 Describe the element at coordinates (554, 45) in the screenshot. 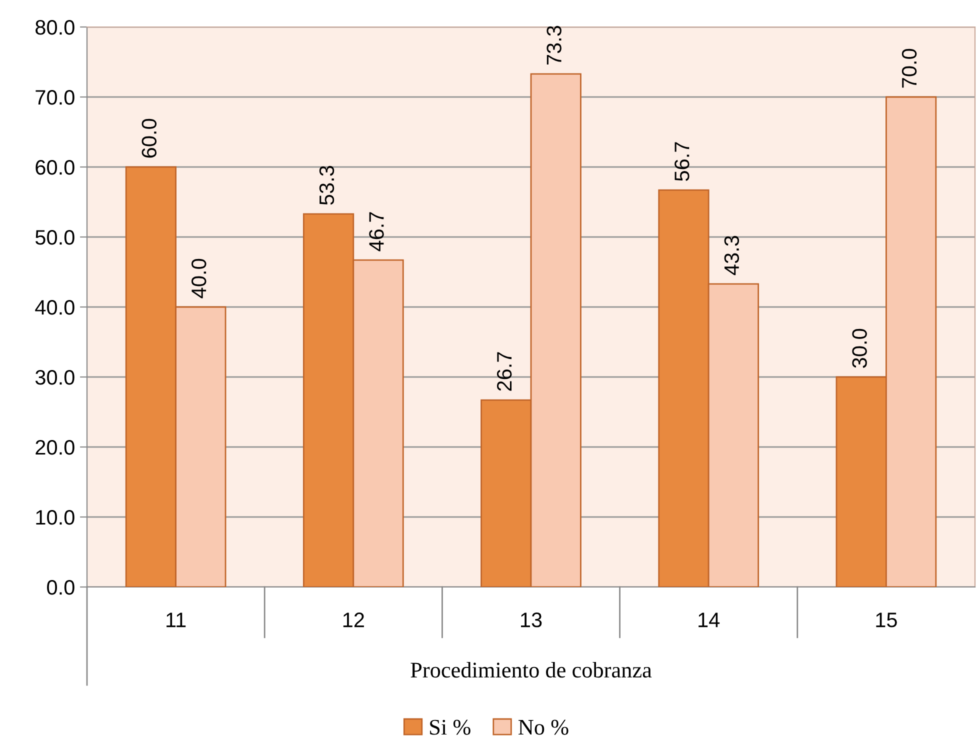

I see `data-label: 73.3` at that location.